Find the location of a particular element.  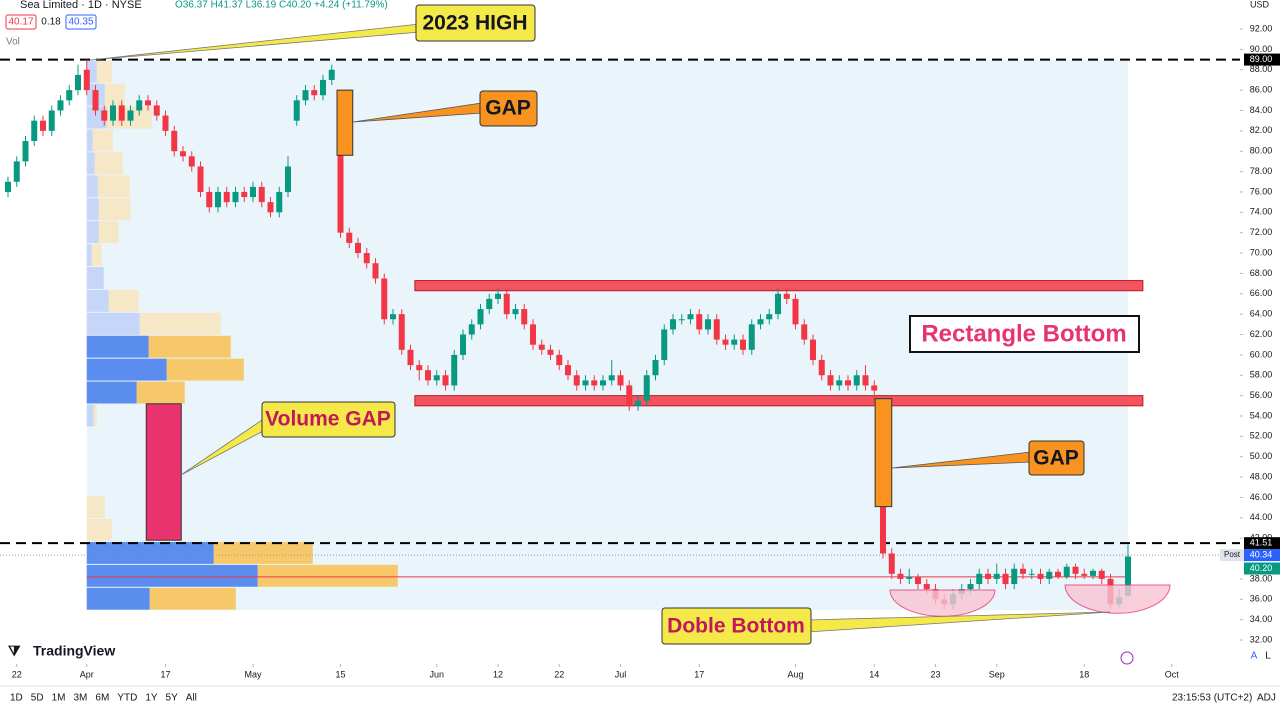

post-tag is located at coordinates (1232, 555).